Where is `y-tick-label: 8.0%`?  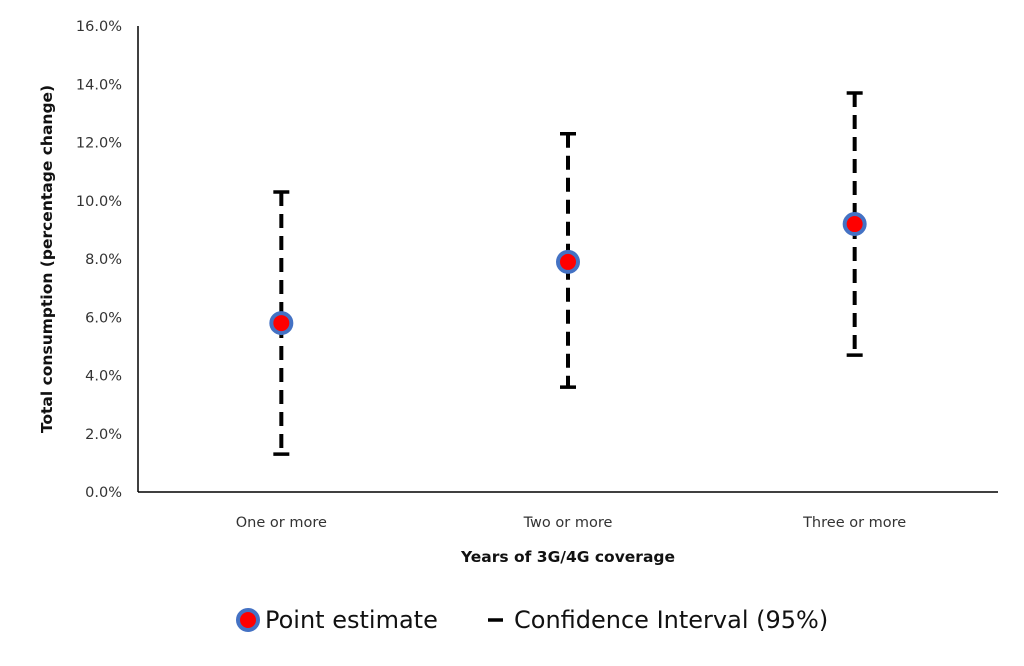
y-tick-label: 8.0% is located at coordinates (103, 260).